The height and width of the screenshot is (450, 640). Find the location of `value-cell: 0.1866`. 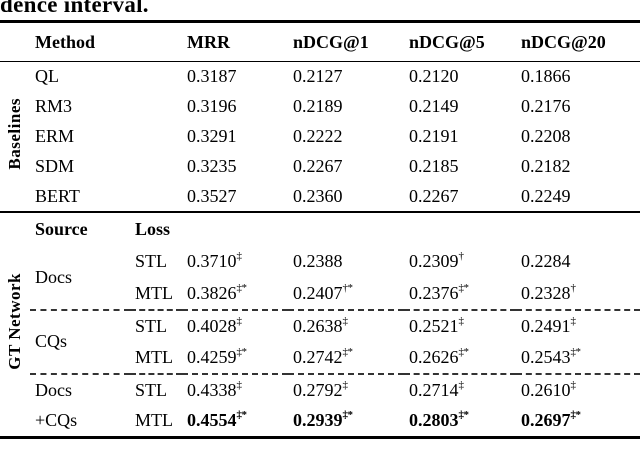

value-cell: 0.1866 is located at coordinates (546, 76).